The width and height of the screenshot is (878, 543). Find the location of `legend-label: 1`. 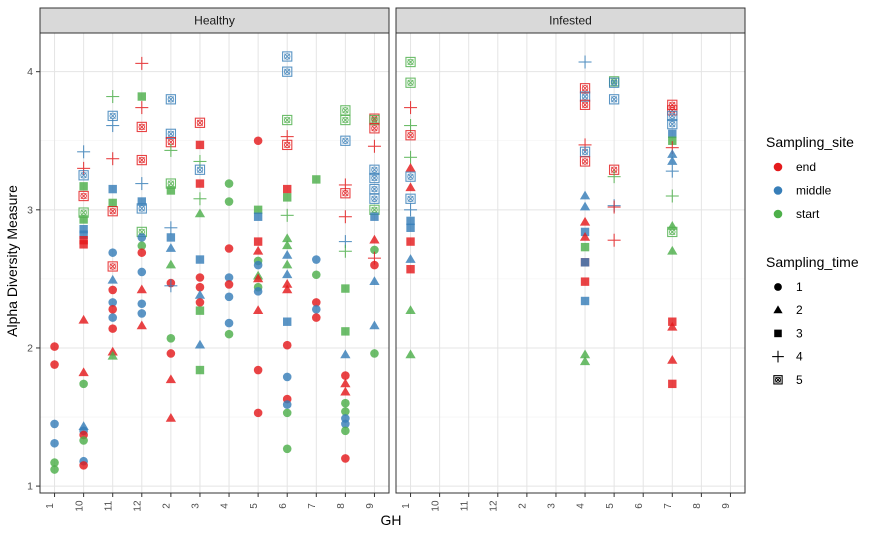

legend-label: 1 is located at coordinates (799, 287).